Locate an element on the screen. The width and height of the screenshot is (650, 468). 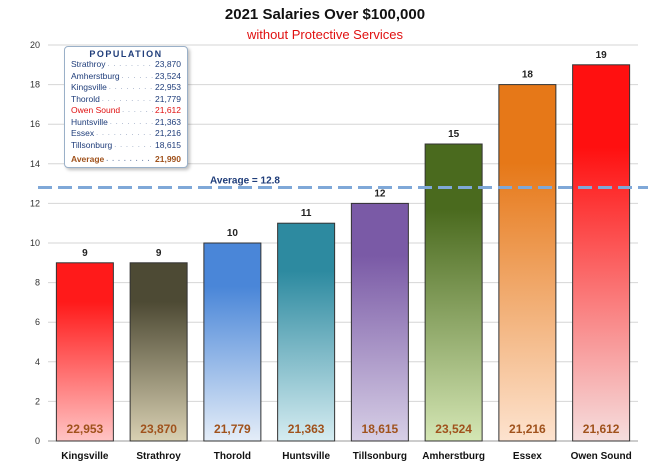
bar-population-label: 18,615 is located at coordinates (380, 429).